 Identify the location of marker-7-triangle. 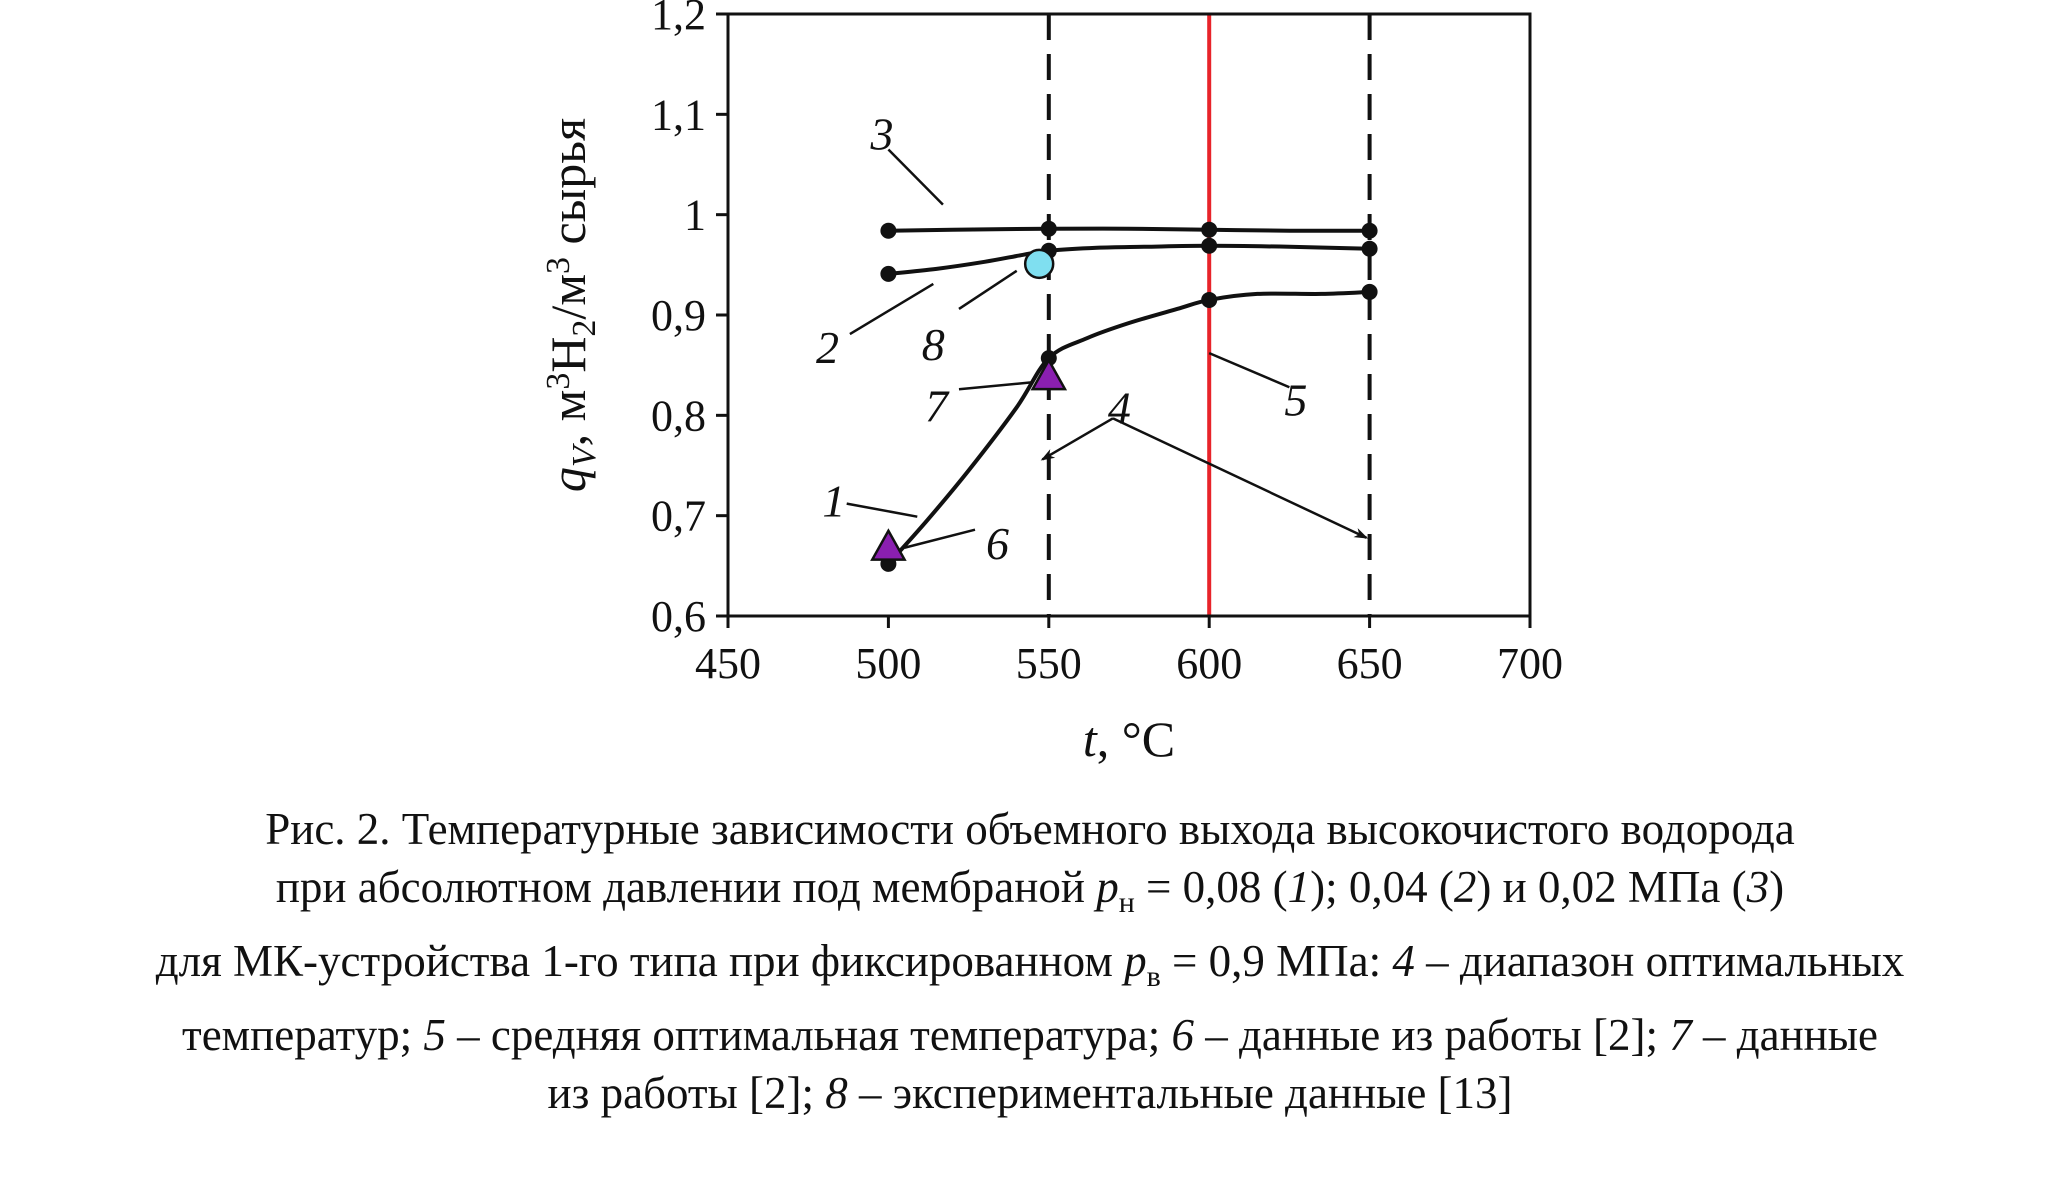
(1049, 374).